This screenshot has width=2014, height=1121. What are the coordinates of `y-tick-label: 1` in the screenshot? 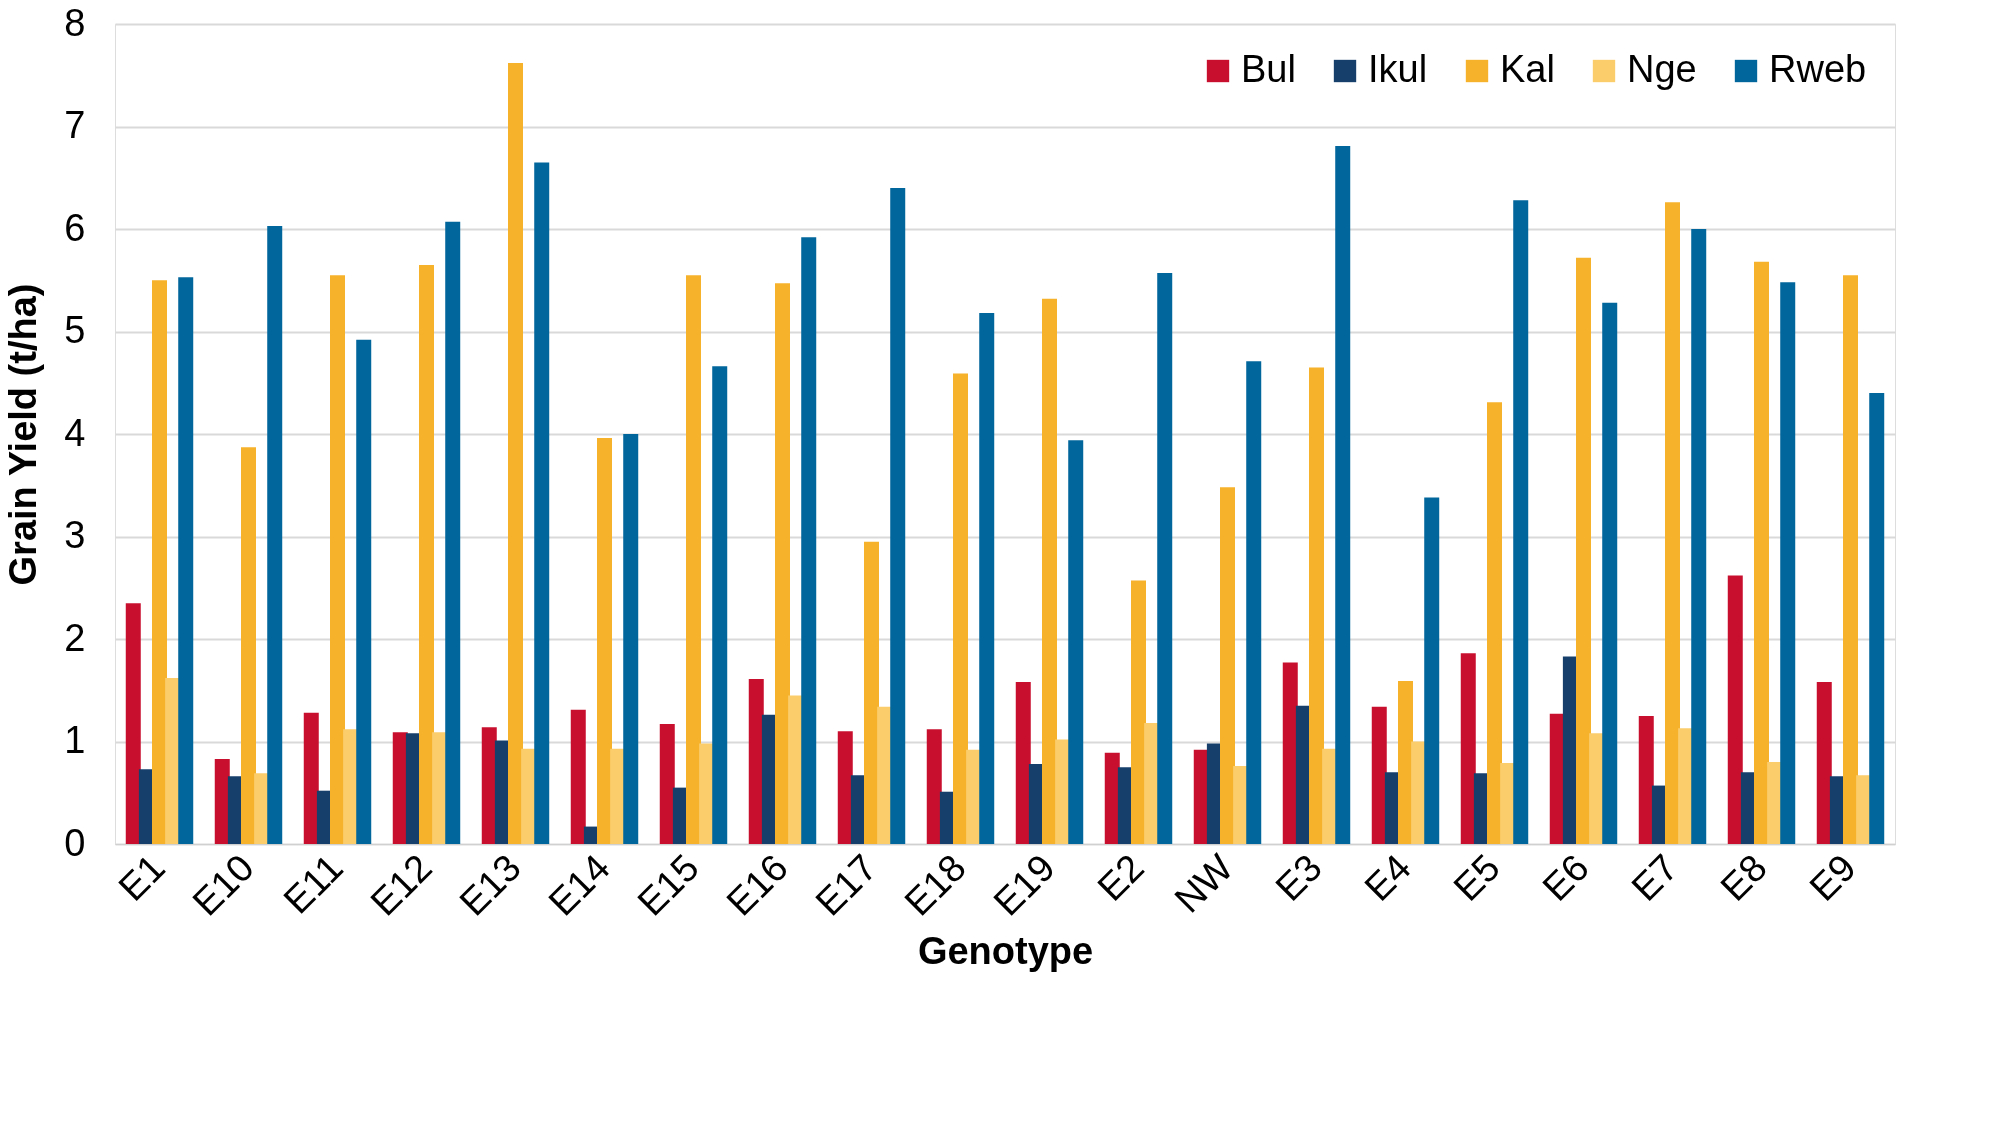 It's located at (75, 740).